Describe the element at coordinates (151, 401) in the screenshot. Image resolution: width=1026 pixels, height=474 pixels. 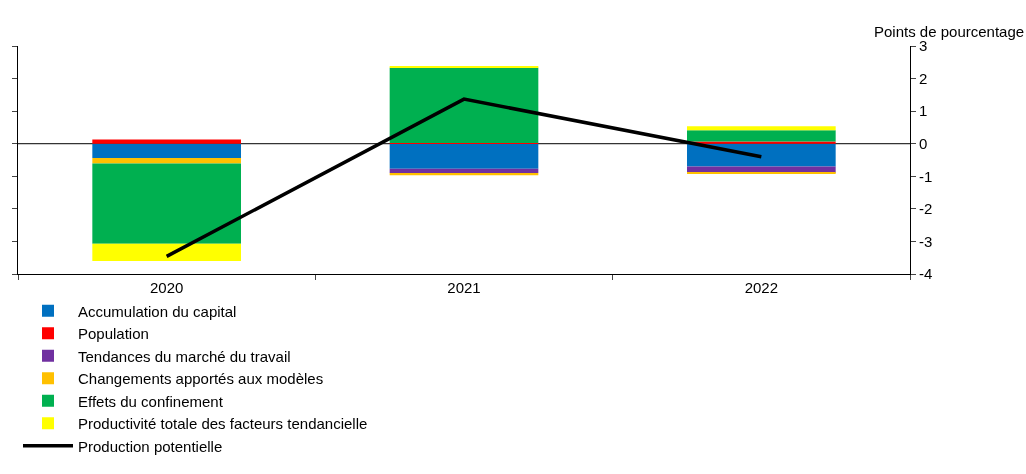
I see `legend-label: Effets du confinement` at that location.